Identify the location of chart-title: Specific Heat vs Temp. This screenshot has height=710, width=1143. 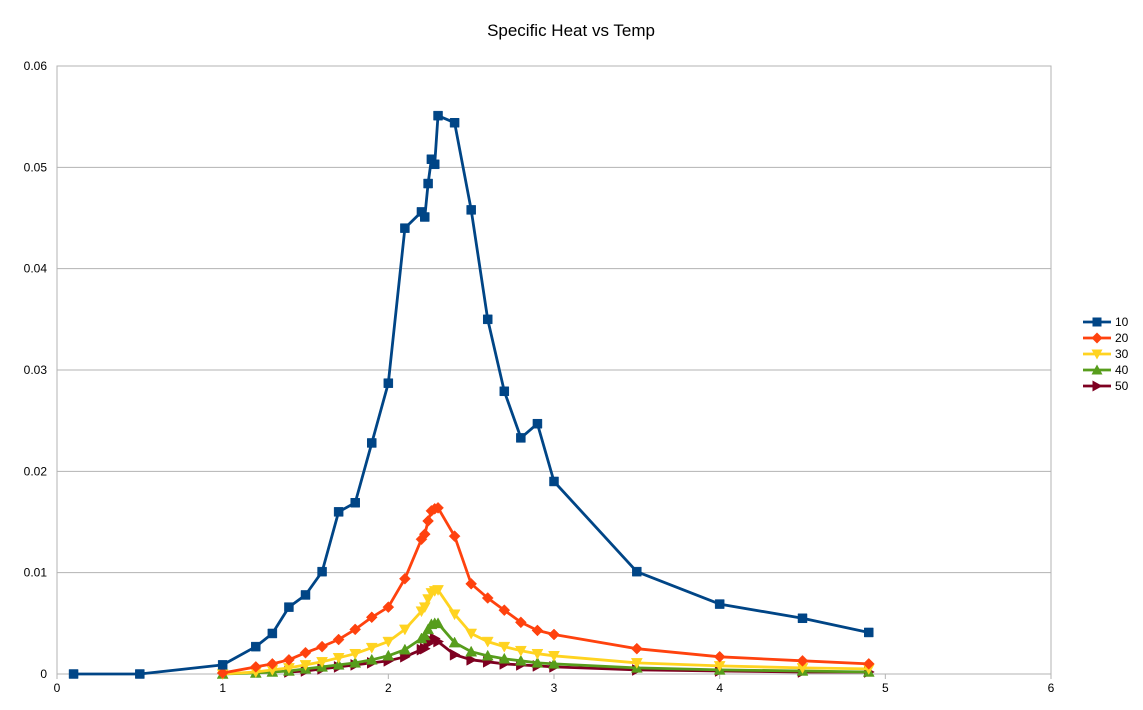
(571, 30).